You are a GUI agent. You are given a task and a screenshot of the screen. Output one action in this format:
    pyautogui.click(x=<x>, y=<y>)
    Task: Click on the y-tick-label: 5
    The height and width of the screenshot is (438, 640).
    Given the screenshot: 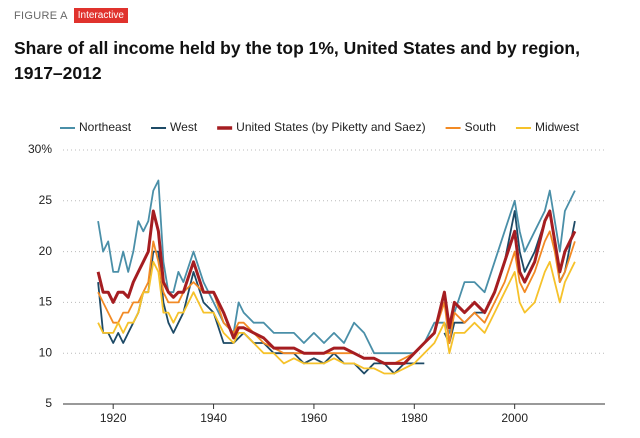 What is the action you would take?
    pyautogui.click(x=48, y=403)
    